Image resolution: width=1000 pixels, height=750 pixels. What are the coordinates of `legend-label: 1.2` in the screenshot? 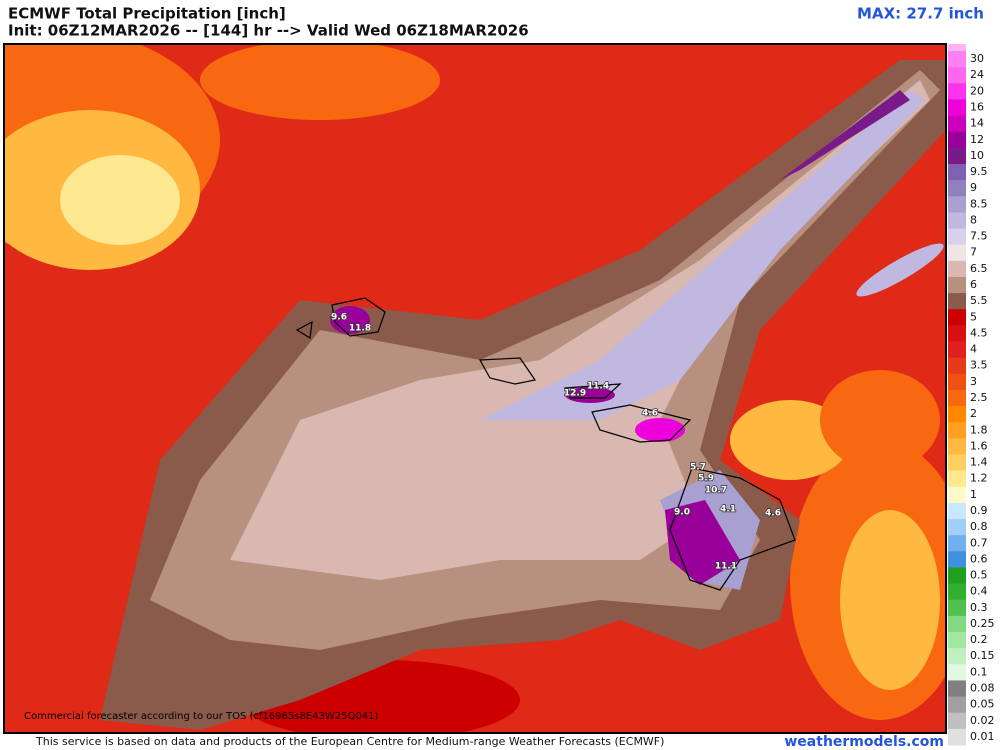 It's located at (979, 478).